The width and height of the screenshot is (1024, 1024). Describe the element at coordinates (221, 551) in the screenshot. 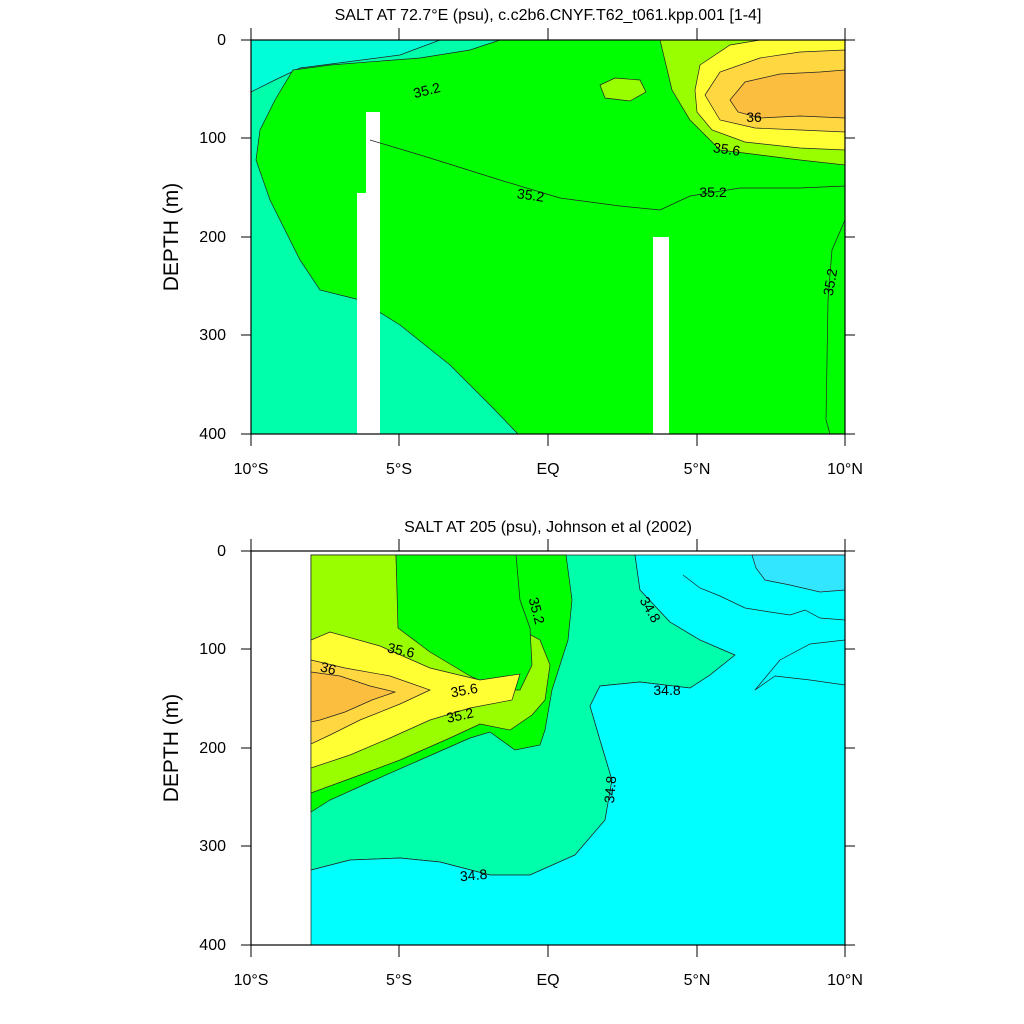

I see `panel-2-y-tick-label: 0` at that location.